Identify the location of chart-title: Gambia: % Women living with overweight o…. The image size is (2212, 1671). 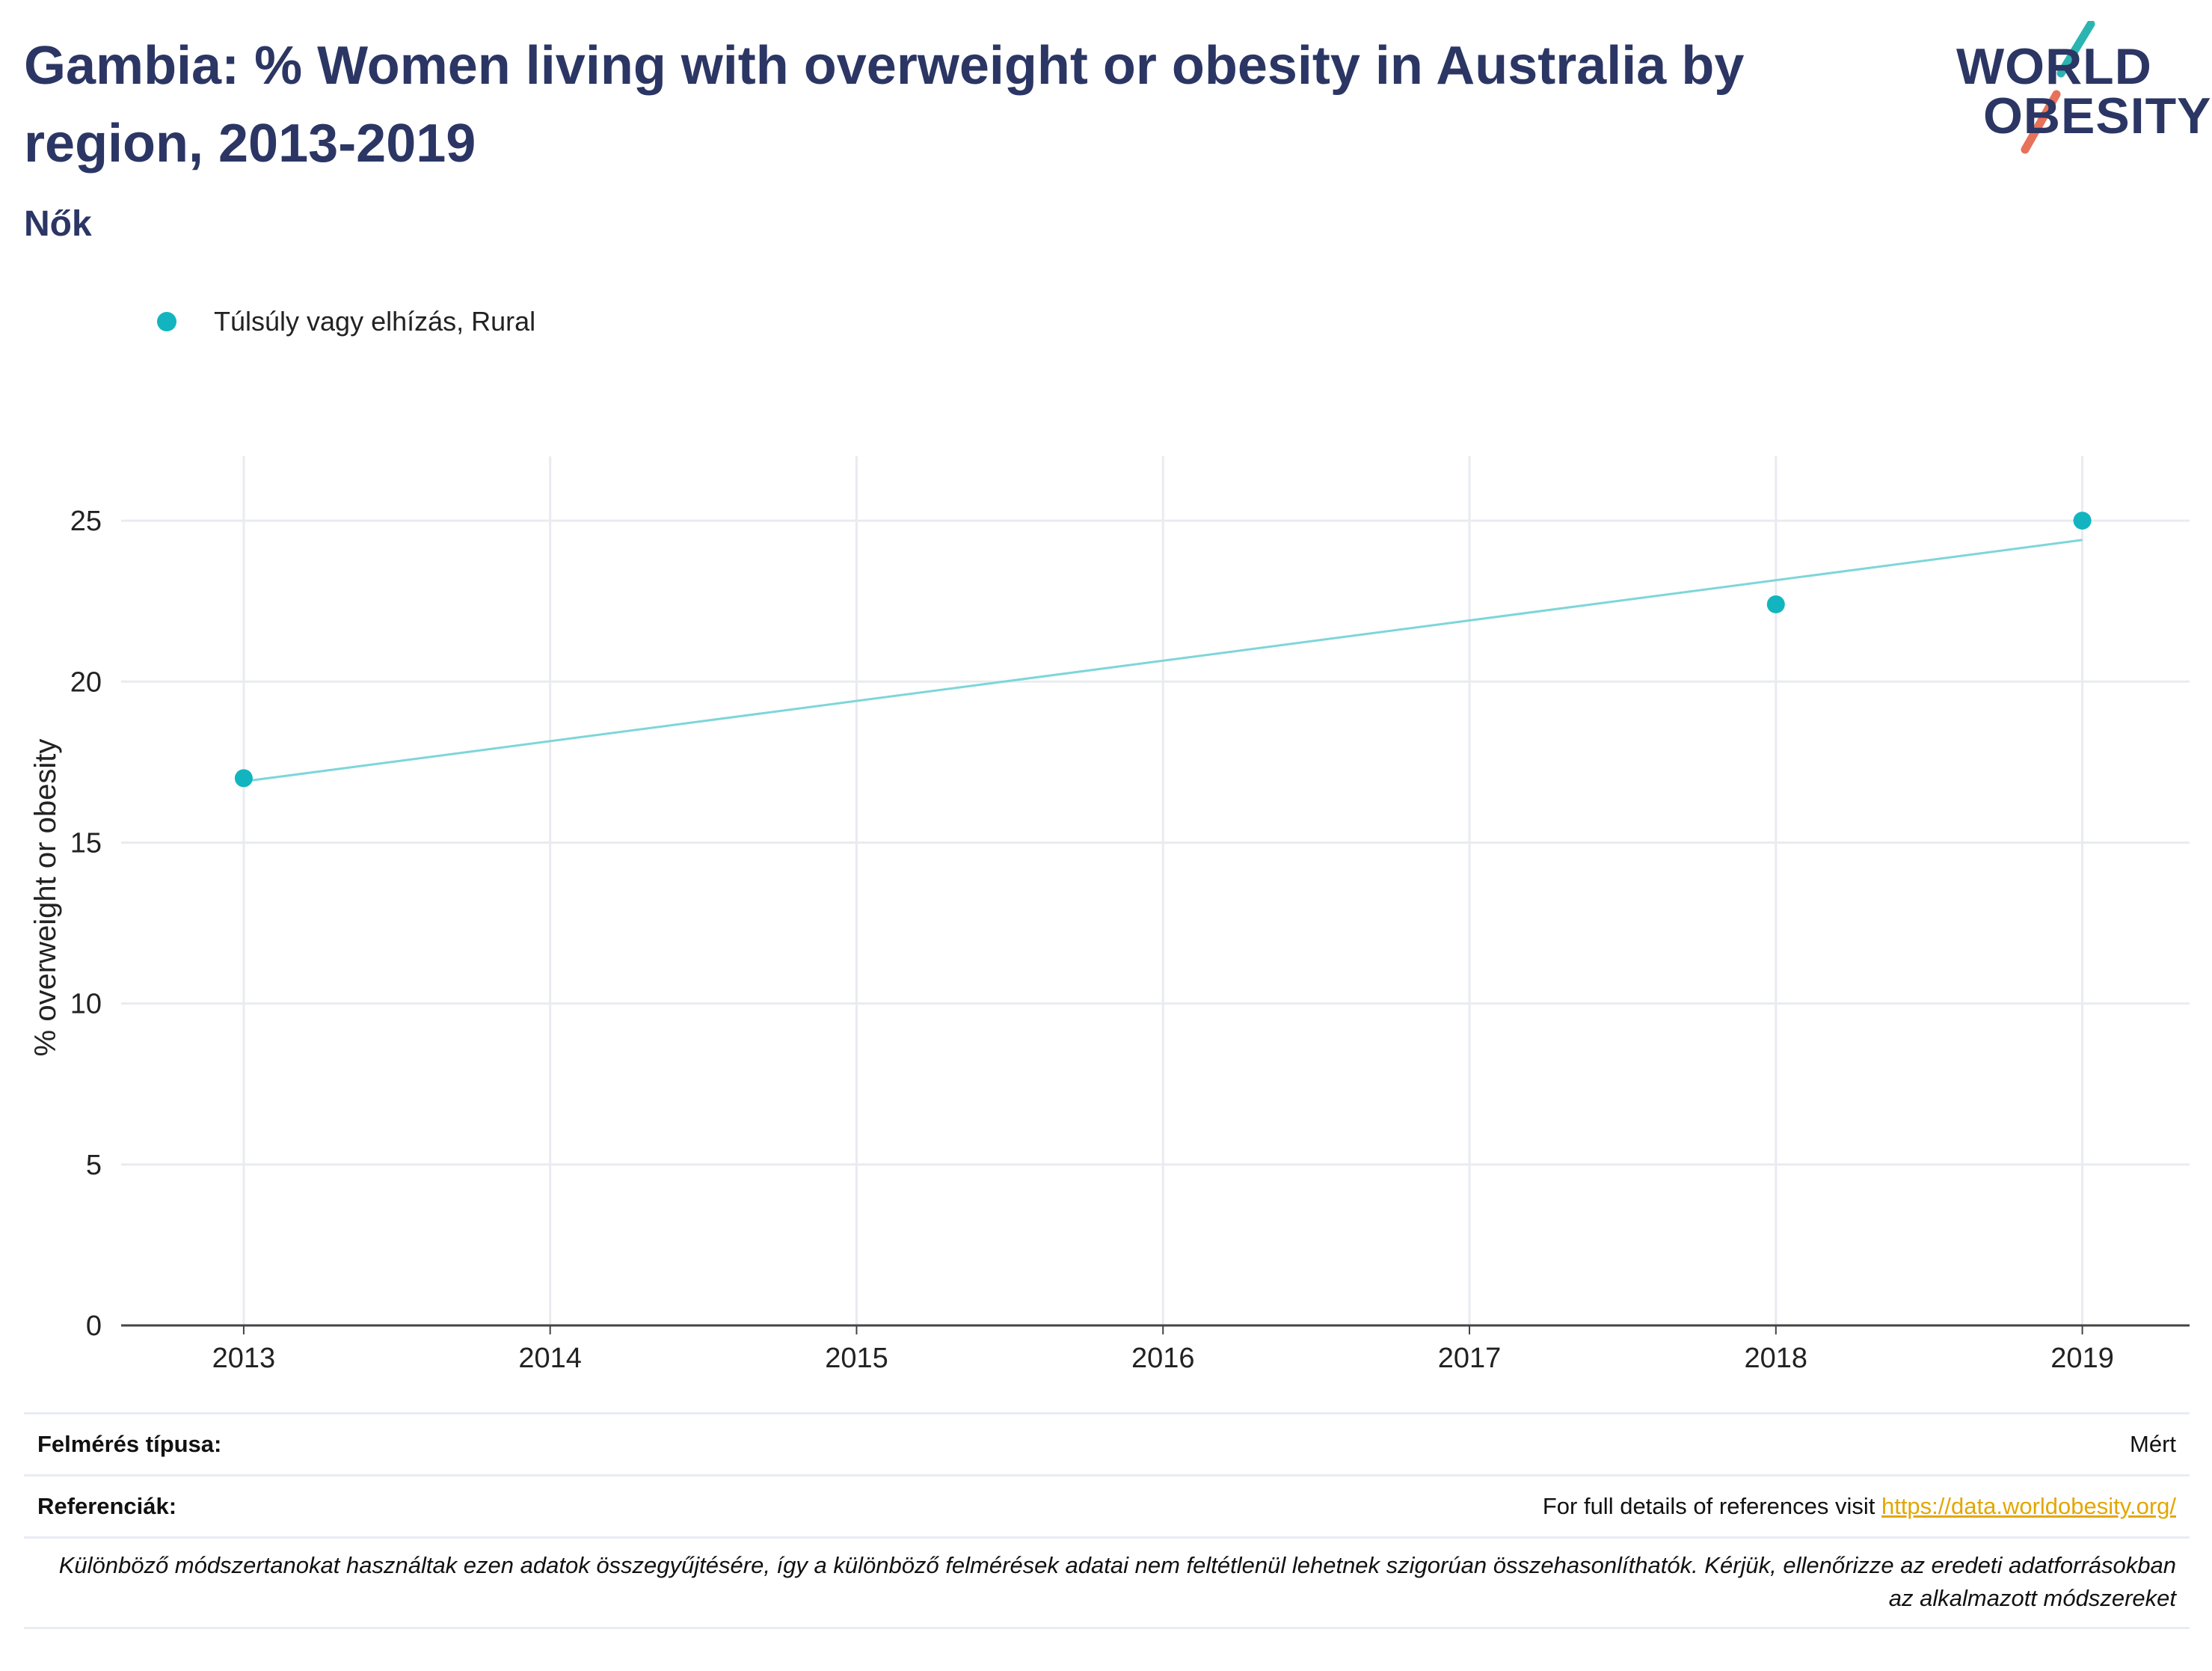
(885, 105).